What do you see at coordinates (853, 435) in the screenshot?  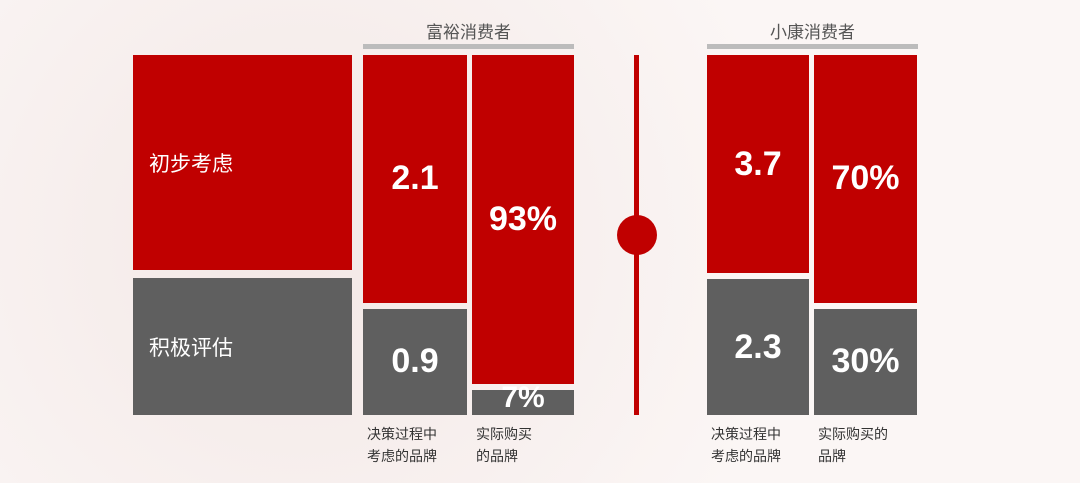 I see `caption-line: 实际购买的` at bounding box center [853, 435].